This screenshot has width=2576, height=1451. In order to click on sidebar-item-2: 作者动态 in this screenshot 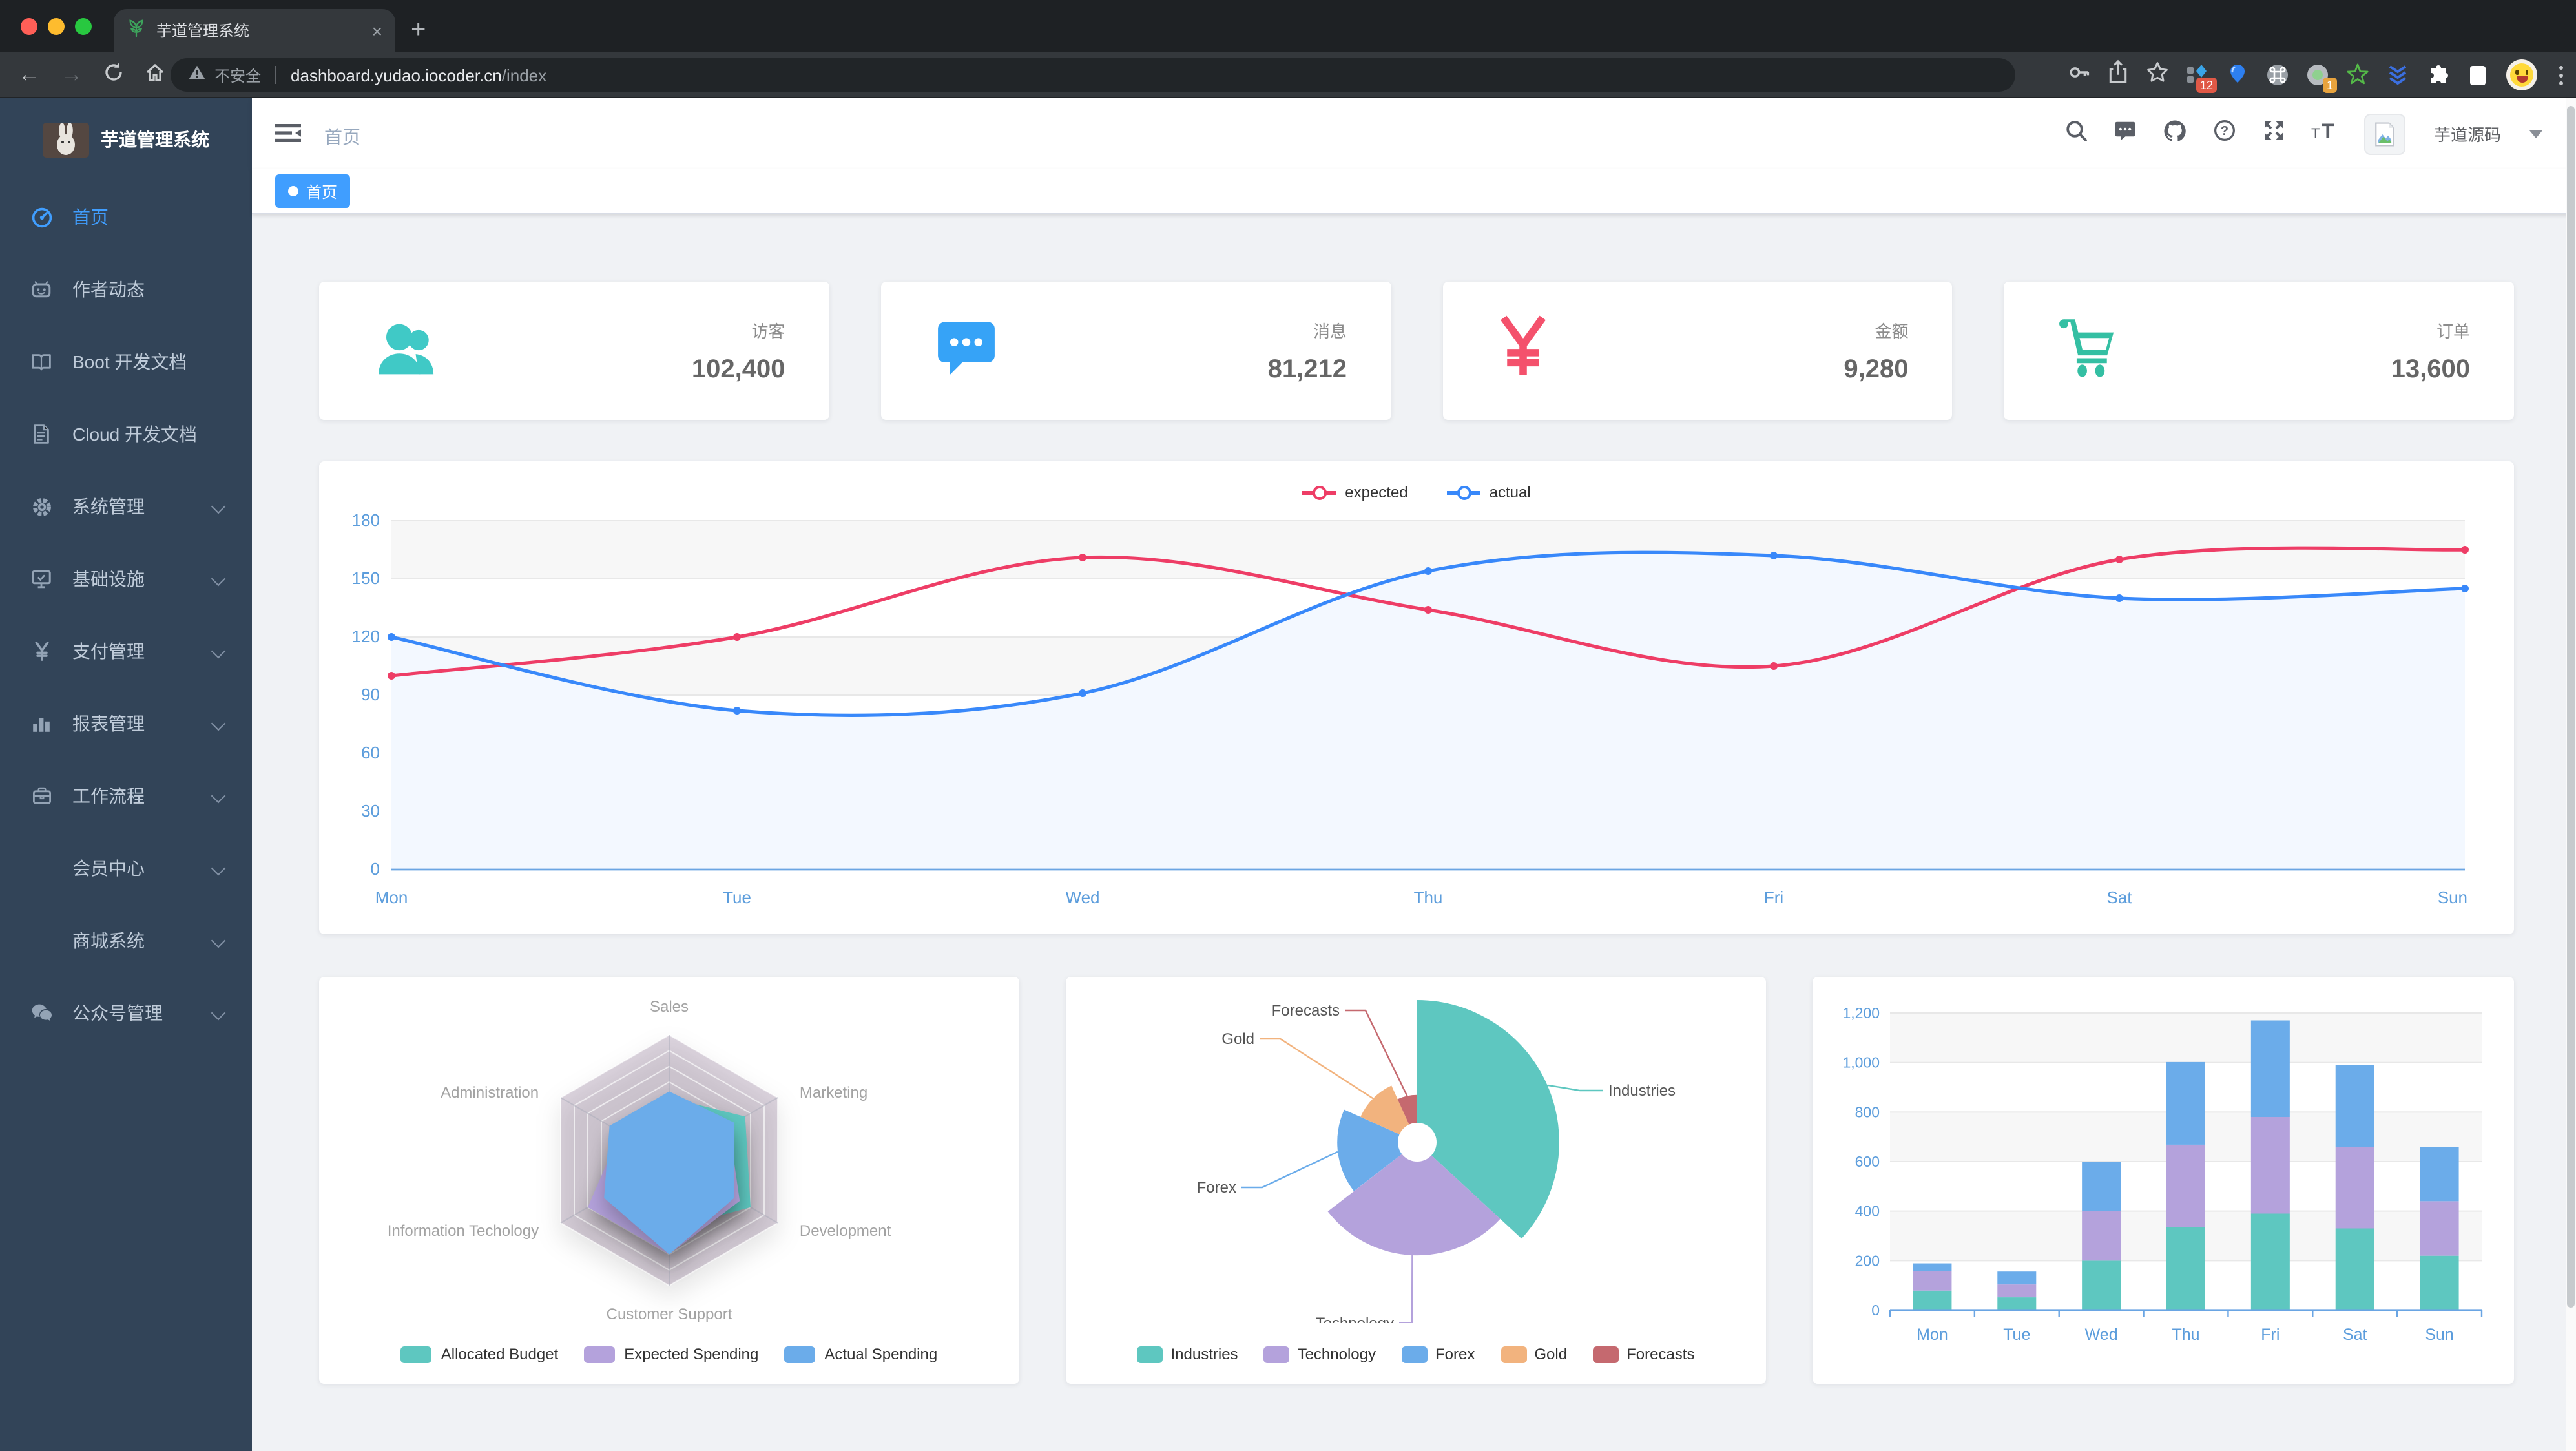, I will do `click(126, 289)`.